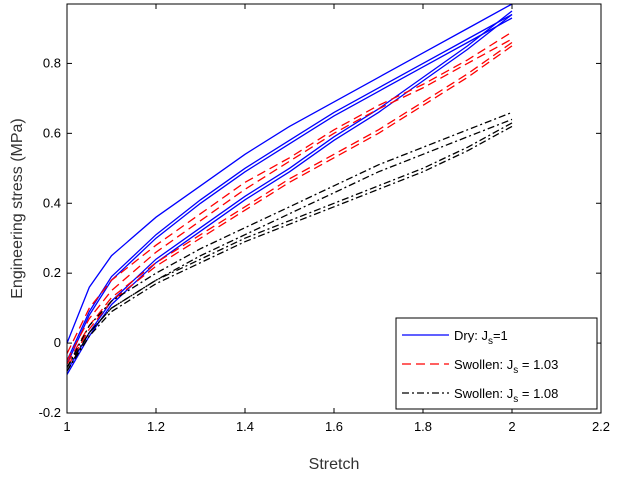 Image resolution: width=617 pixels, height=479 pixels. I want to click on x-tick-label: 1.6, so click(334, 426).